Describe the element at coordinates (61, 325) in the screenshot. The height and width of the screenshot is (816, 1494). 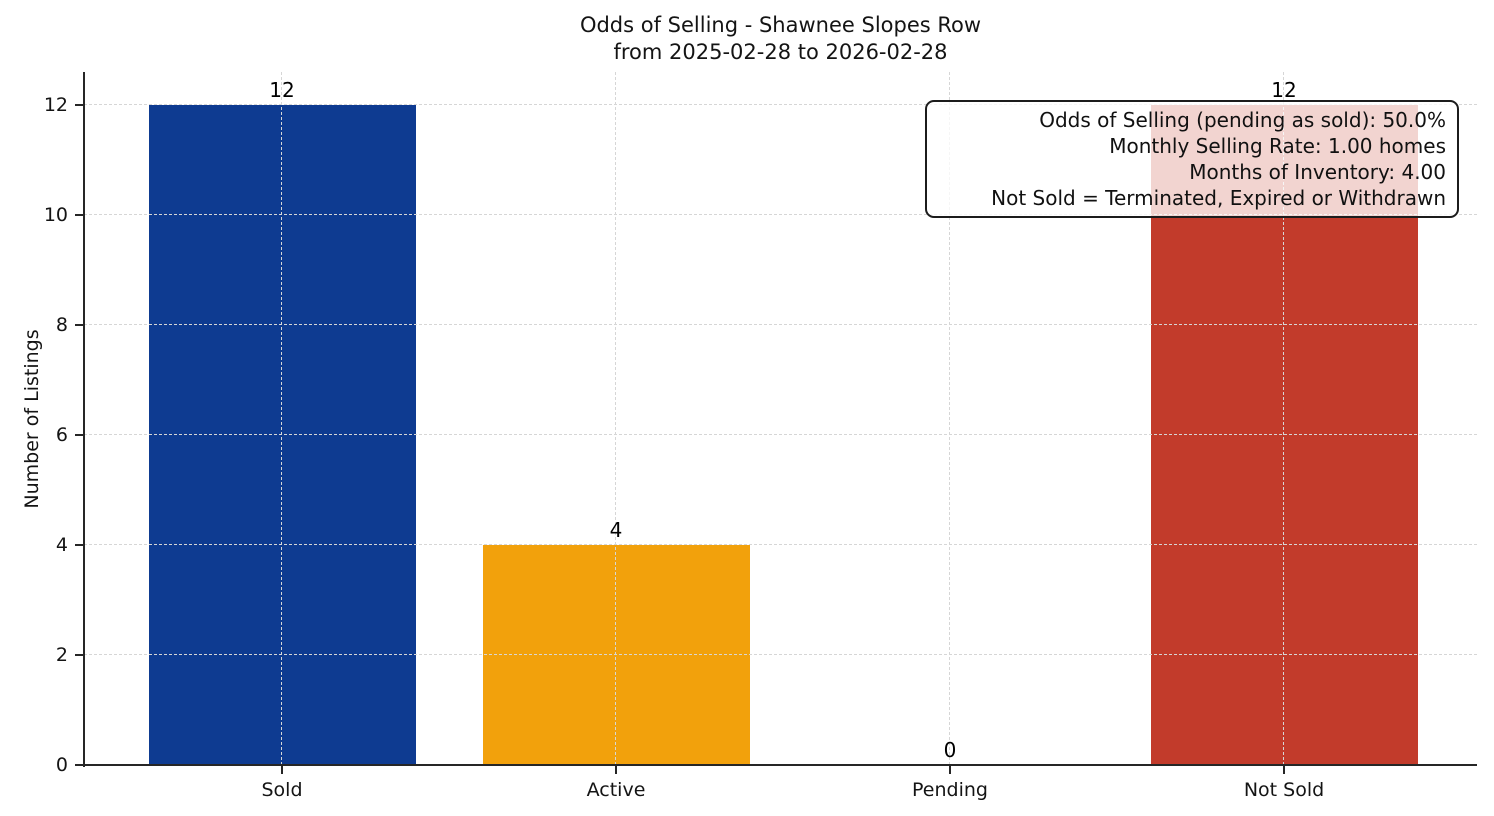
I see `y-tick-label-8: 8` at that location.